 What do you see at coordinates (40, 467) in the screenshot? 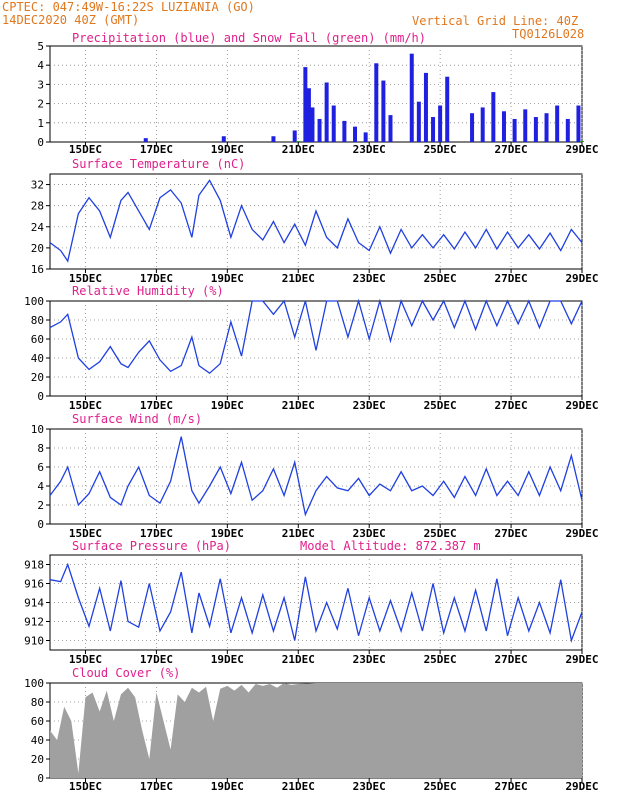
I see `y-tick-label: 6` at bounding box center [40, 467].